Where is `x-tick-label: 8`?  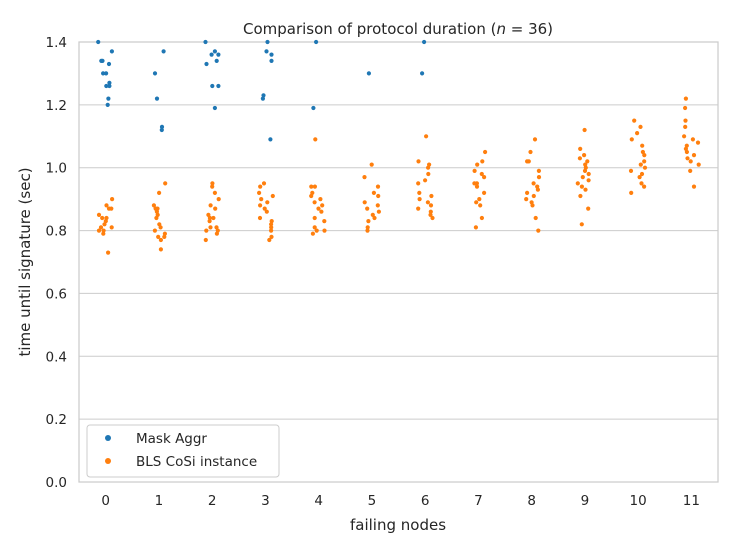 x-tick-label: 8 is located at coordinates (531, 501).